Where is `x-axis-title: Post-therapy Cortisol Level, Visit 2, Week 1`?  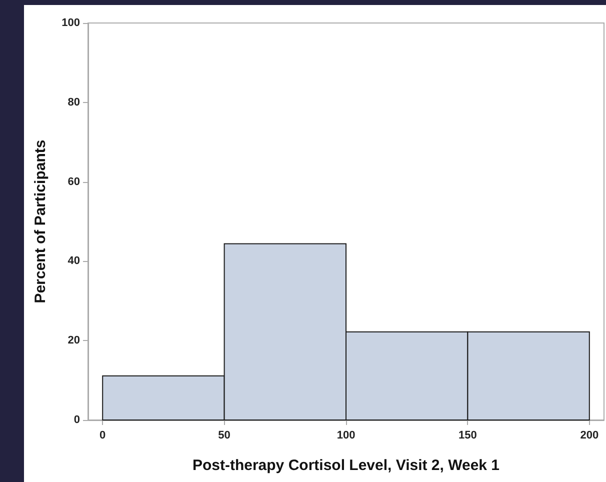
x-axis-title: Post-therapy Cortisol Level, Visit 2, Week 1 is located at coordinates (346, 465).